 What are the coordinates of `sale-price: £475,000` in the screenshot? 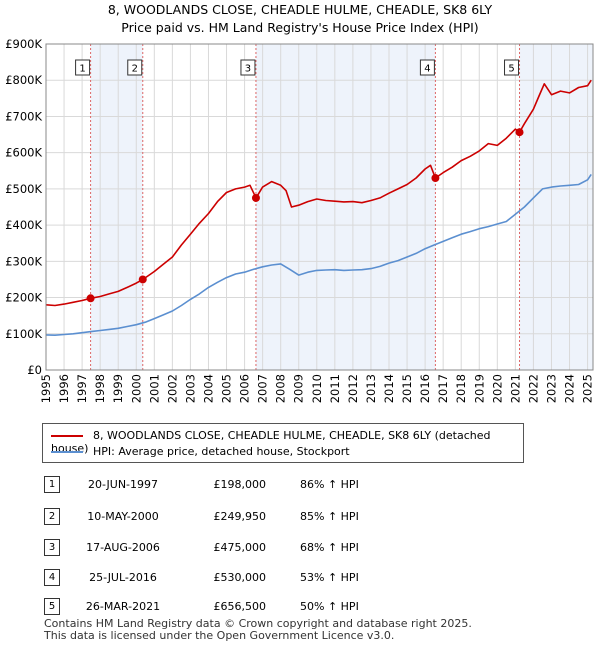 It's located at (240, 547).